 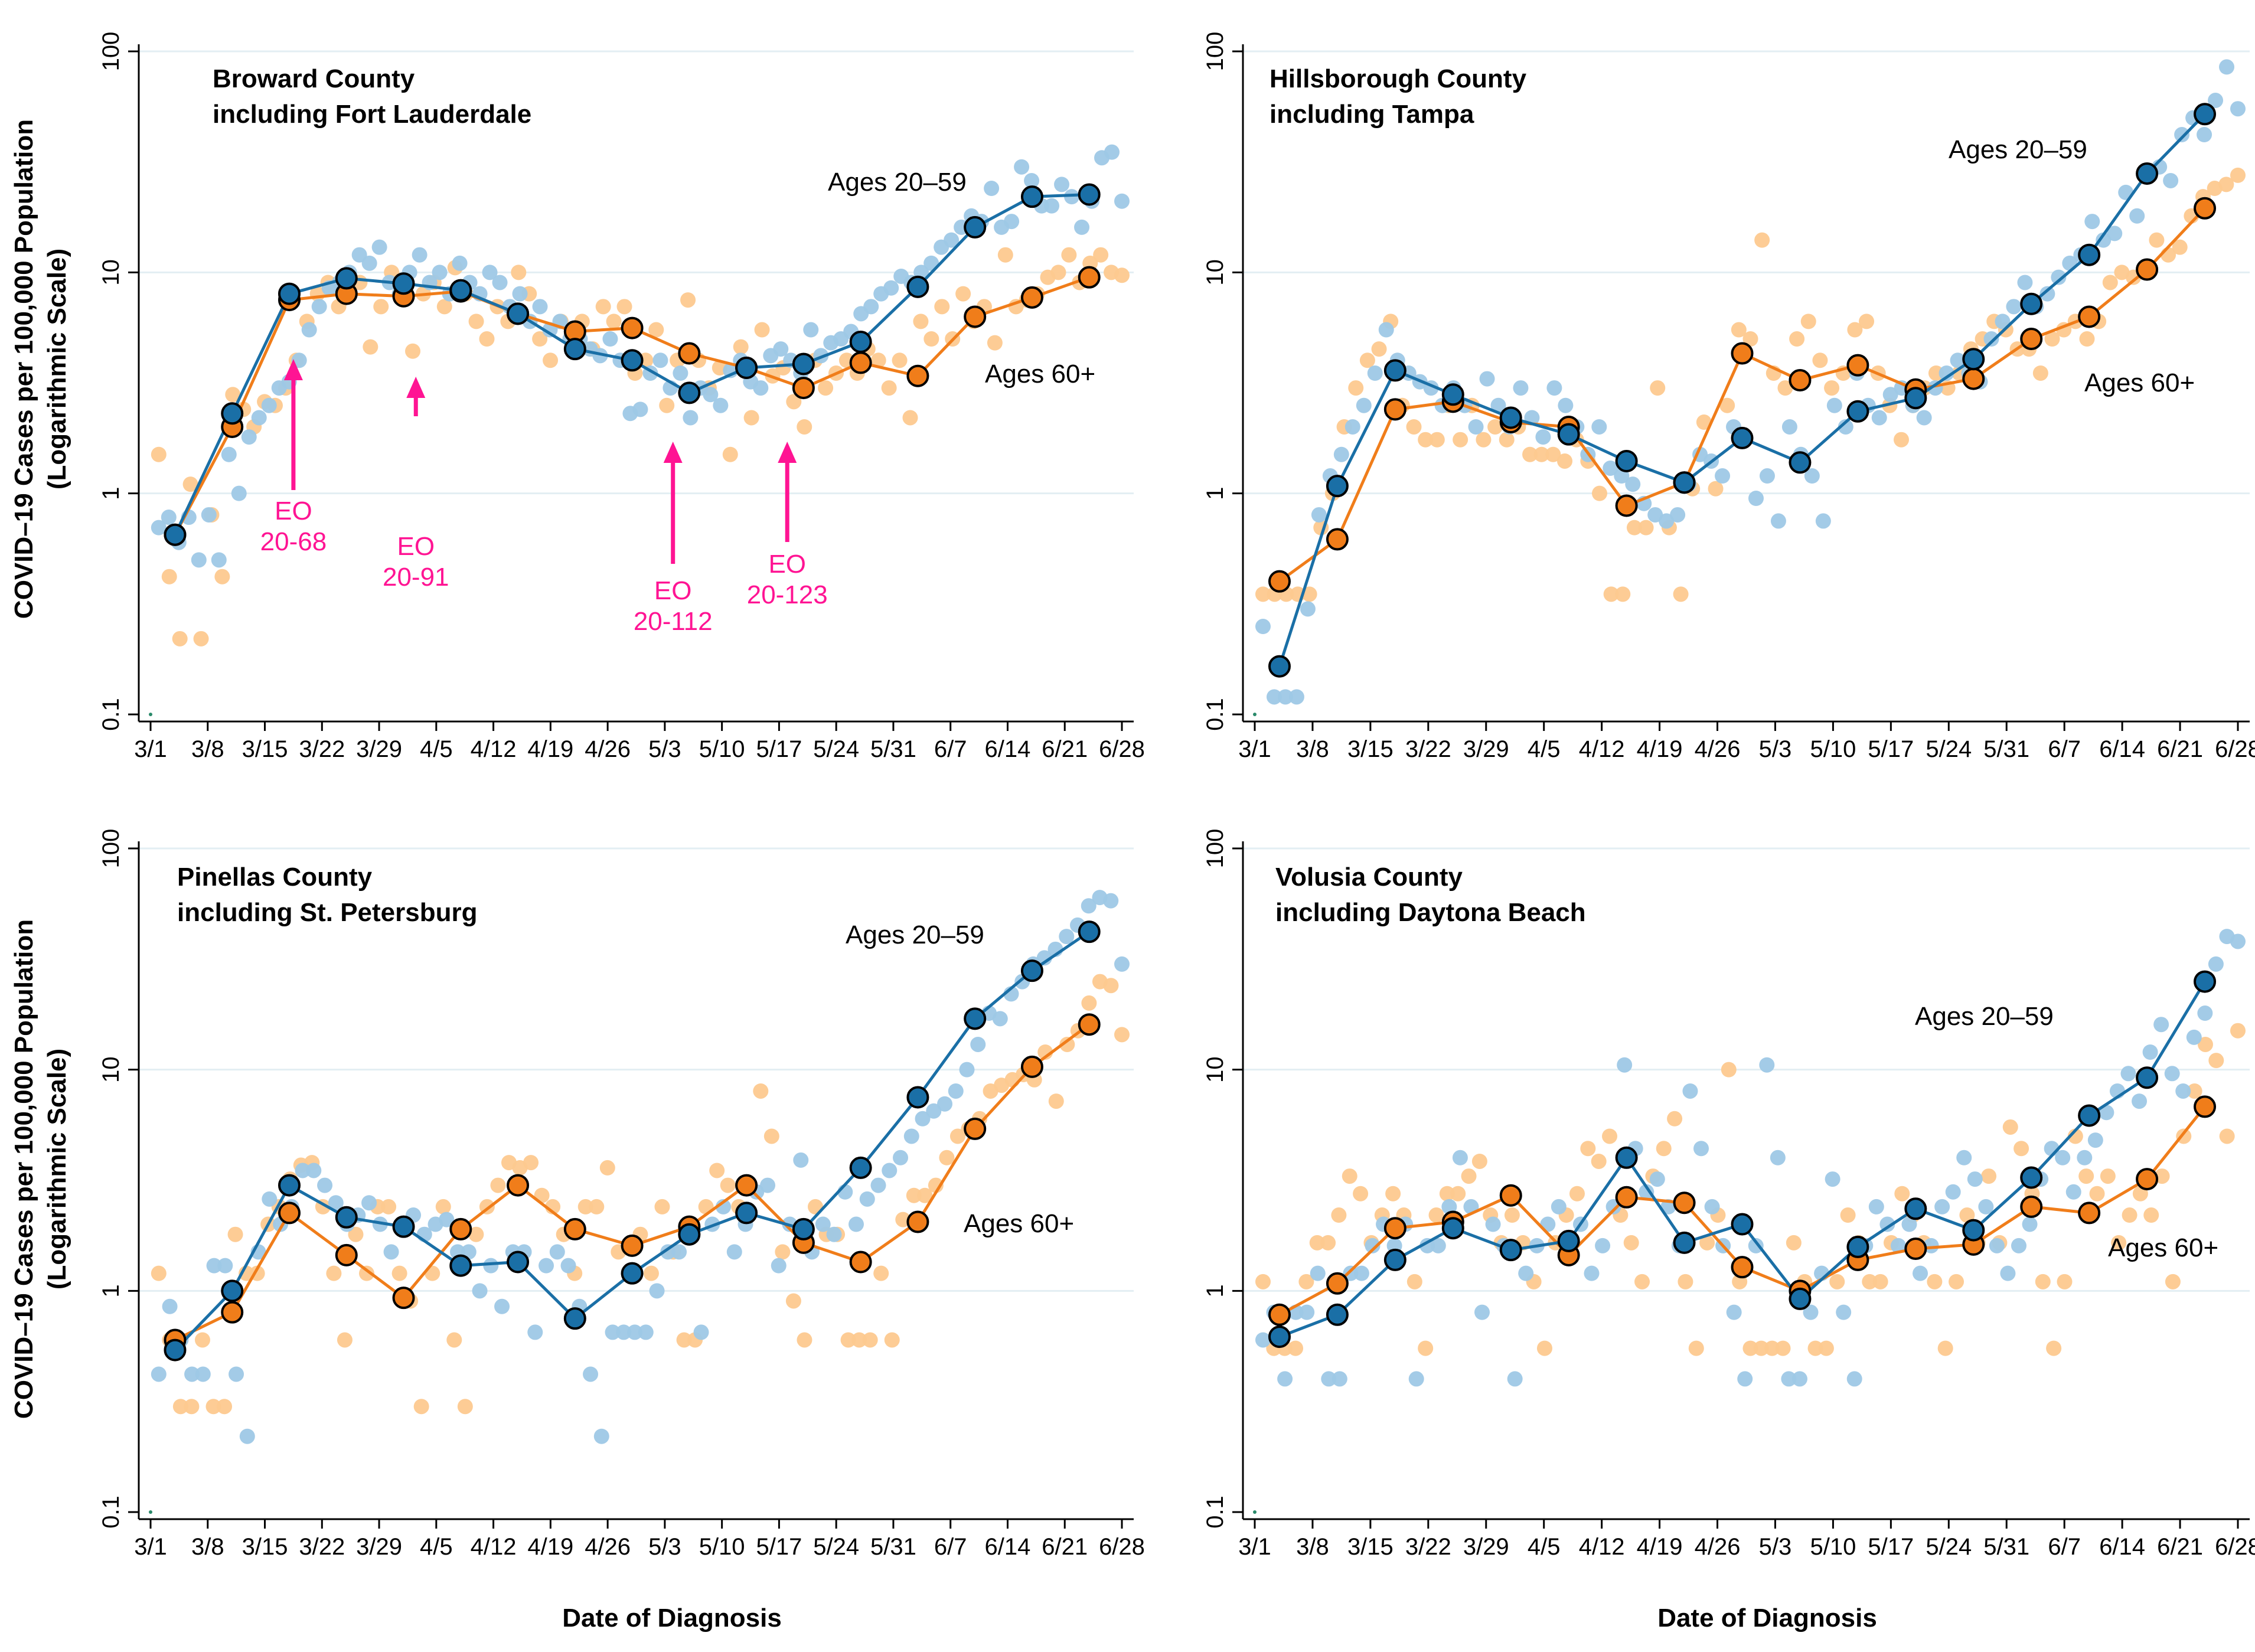 What do you see at coordinates (416, 577) in the screenshot?
I see `annotation-label-line2: 20-91` at bounding box center [416, 577].